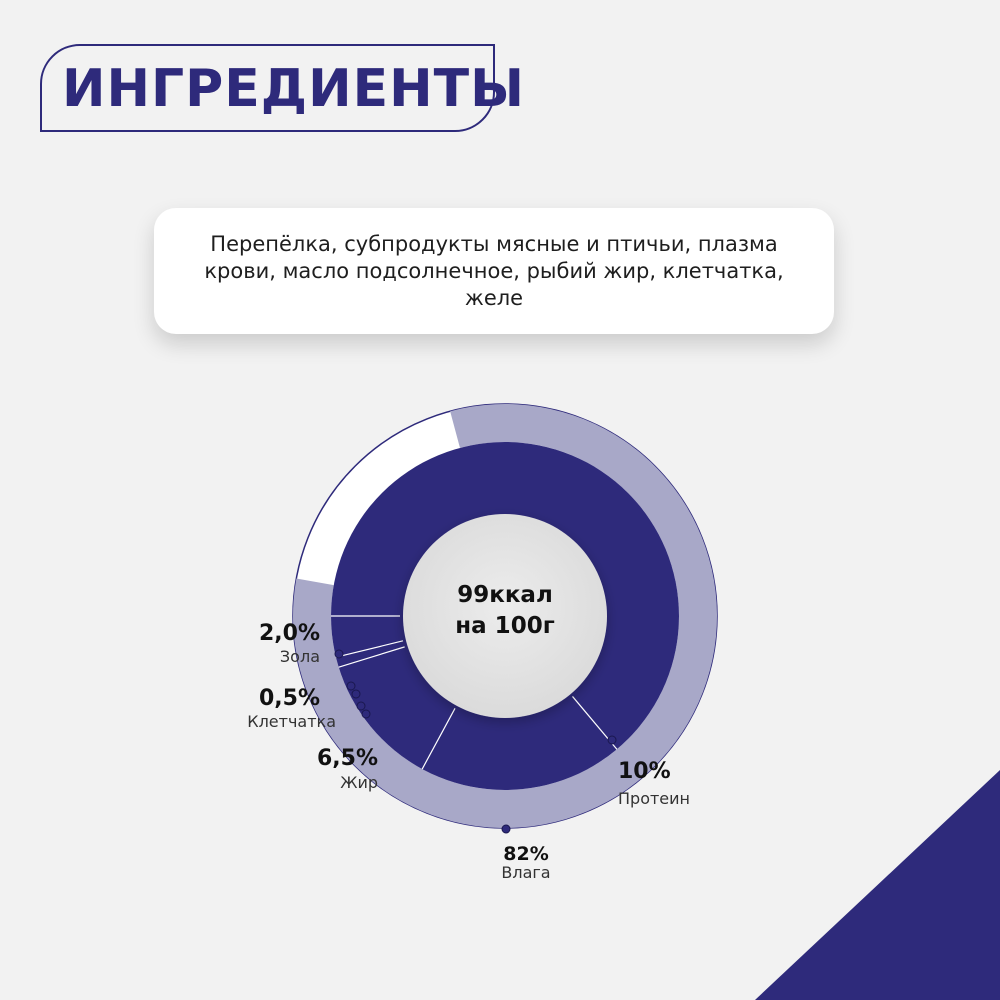  Describe the element at coordinates (294, 89) in the screenshot. I see `page-title: ИНГРЕДИЕНТЫ` at that location.